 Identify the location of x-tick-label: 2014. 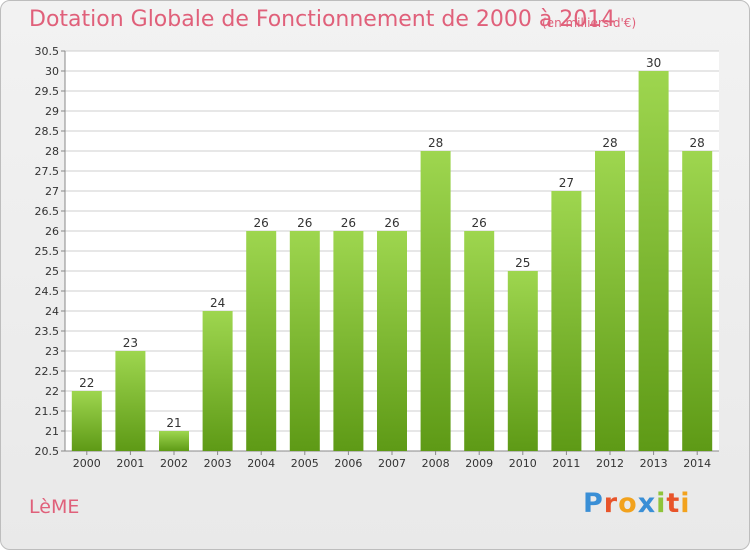
(697, 463).